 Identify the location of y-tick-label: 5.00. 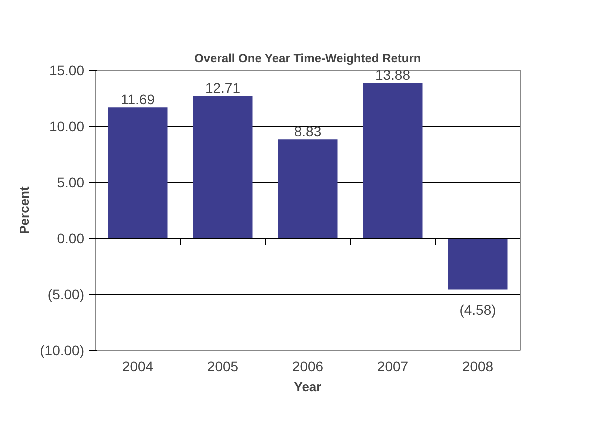
(71, 182).